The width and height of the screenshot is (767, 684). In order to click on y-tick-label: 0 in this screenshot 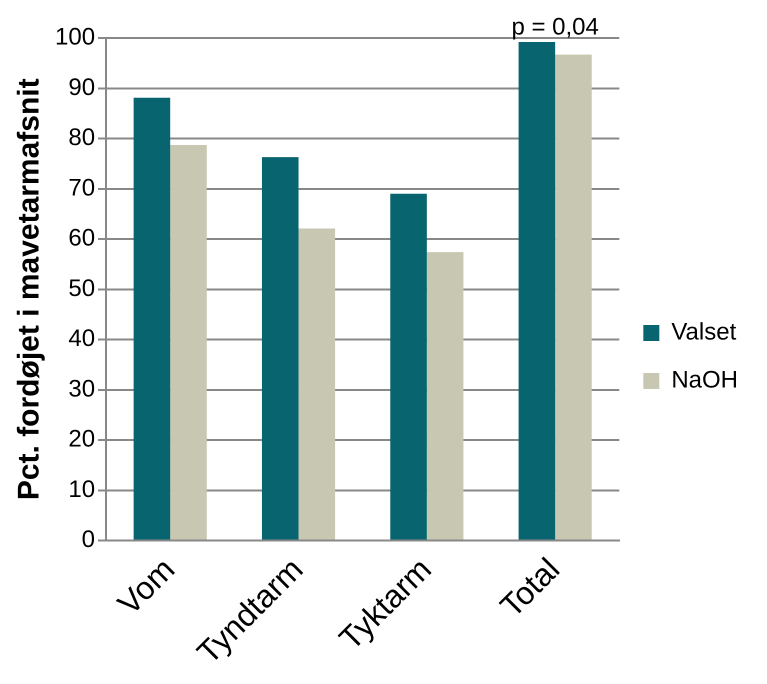, I will do `click(89, 540)`.